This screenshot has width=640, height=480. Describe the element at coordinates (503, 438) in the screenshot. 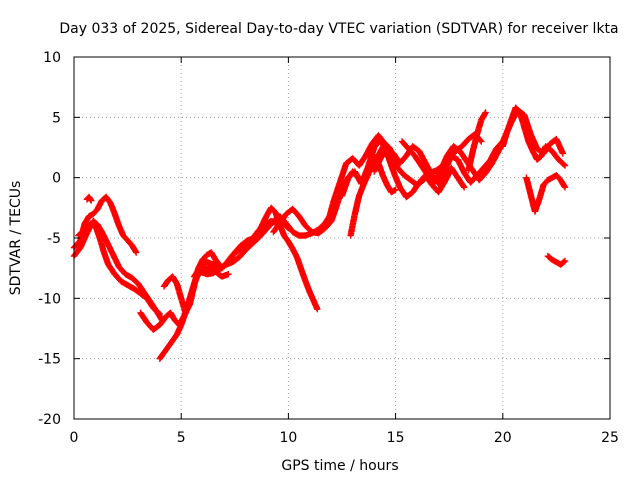

I see `x-tick-label: 20` at that location.